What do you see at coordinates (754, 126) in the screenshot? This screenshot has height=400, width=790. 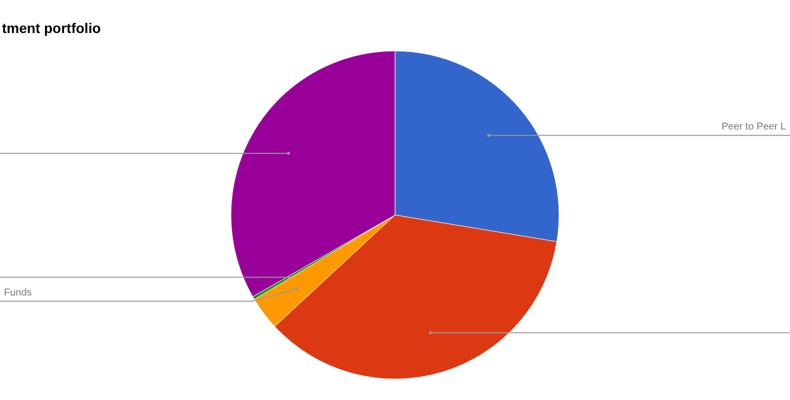 I see `slice-label: Peer to Peer L` at bounding box center [754, 126].